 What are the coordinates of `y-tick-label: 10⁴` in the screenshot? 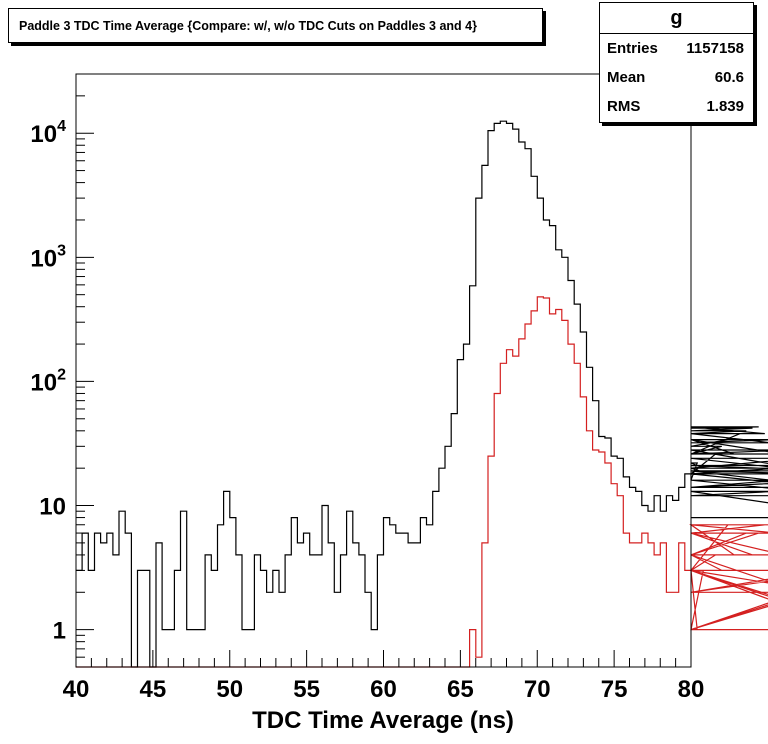 It's located at (48, 133).